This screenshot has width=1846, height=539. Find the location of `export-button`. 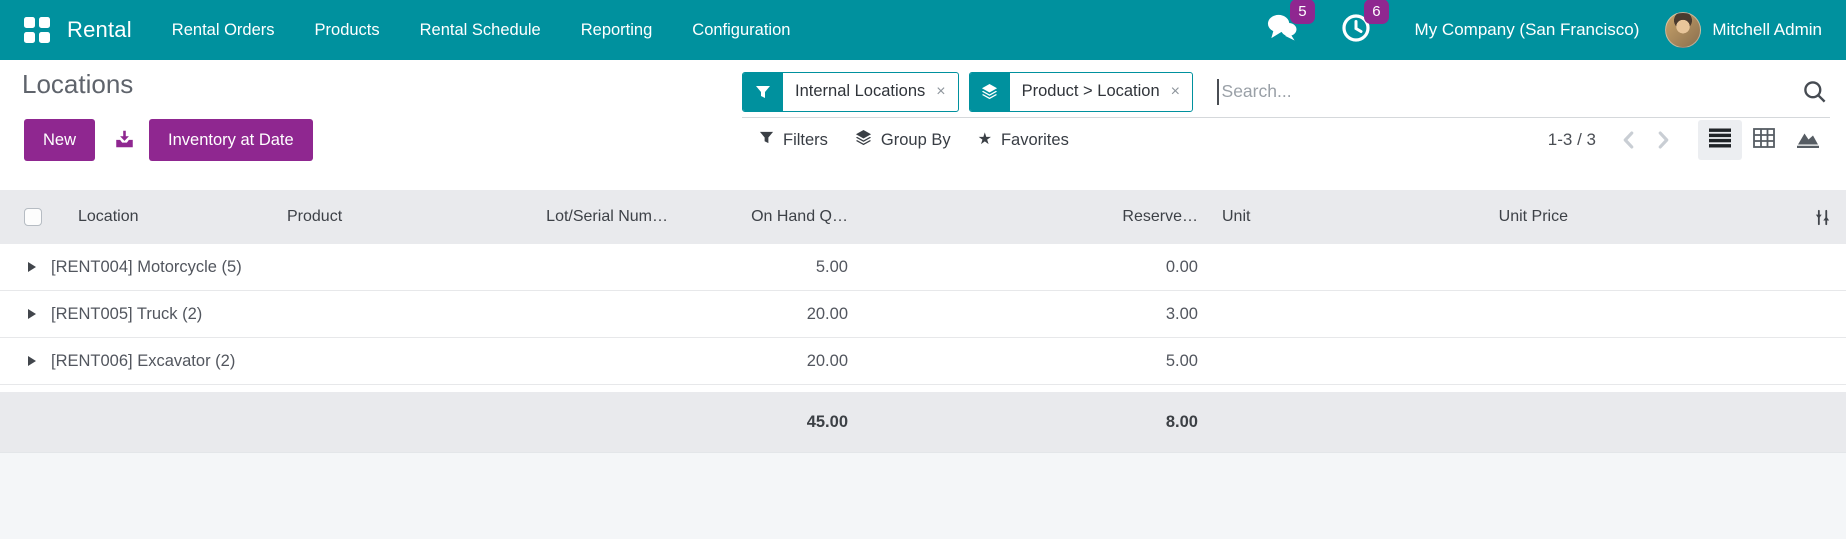

export-button is located at coordinates (124, 140).